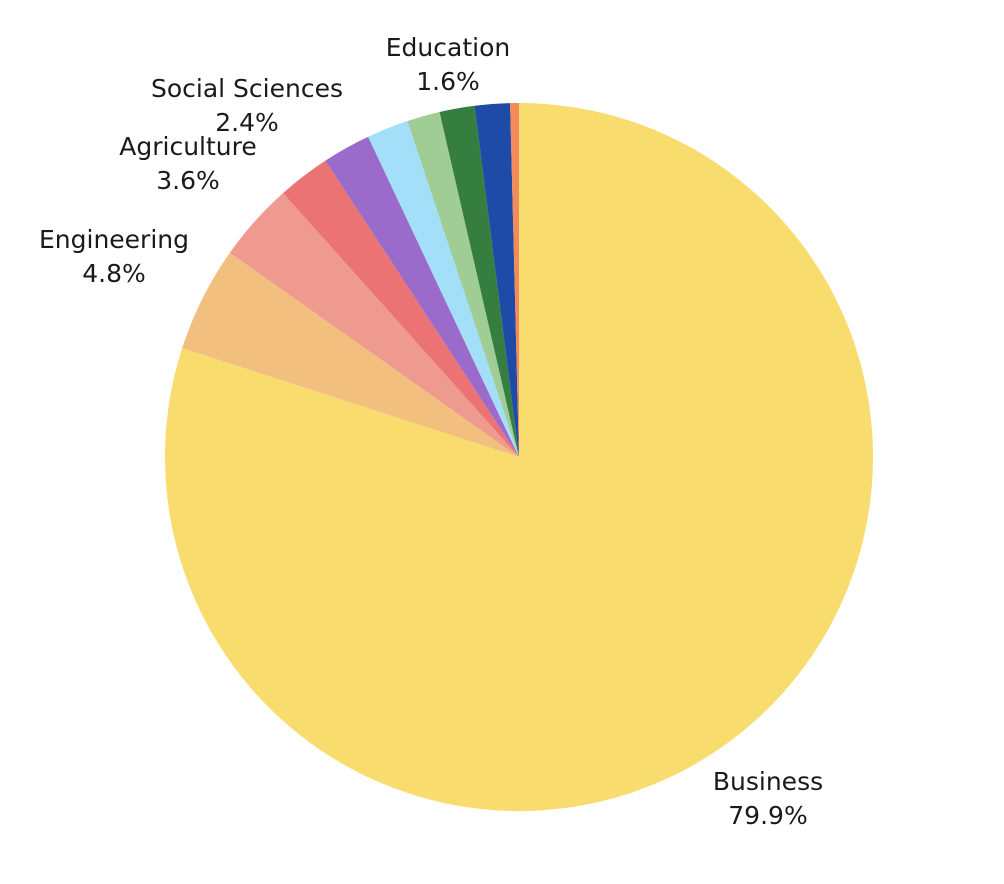 This screenshot has width=1004, height=884. Describe the element at coordinates (767, 815) in the screenshot. I see `slice-value-label: 79.9%` at that location.